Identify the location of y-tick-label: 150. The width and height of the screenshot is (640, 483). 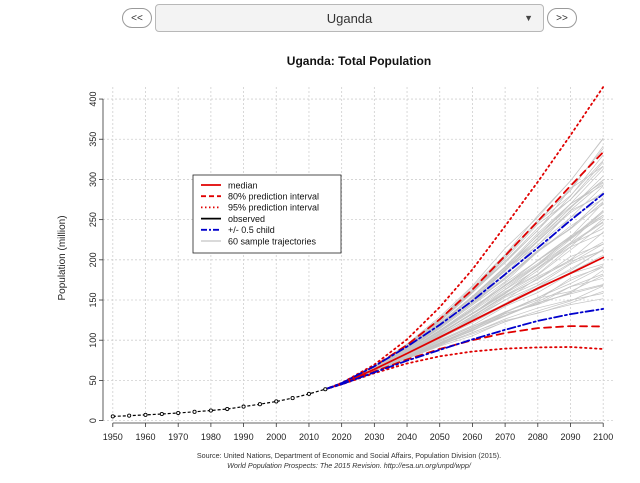
(93, 299).